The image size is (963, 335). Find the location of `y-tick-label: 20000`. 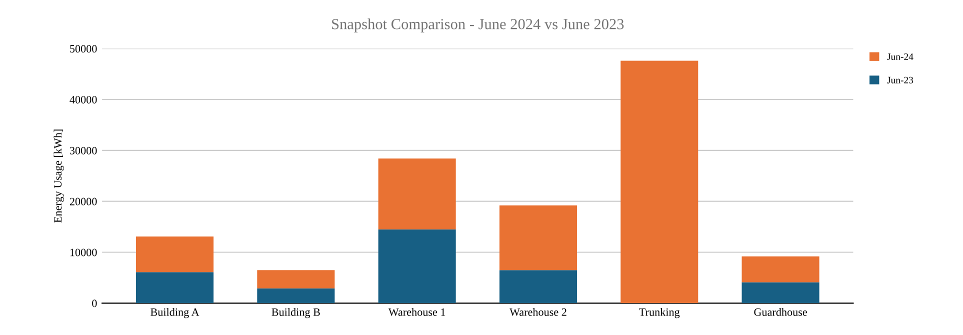

y-tick-label: 20000 is located at coordinates (83, 202).